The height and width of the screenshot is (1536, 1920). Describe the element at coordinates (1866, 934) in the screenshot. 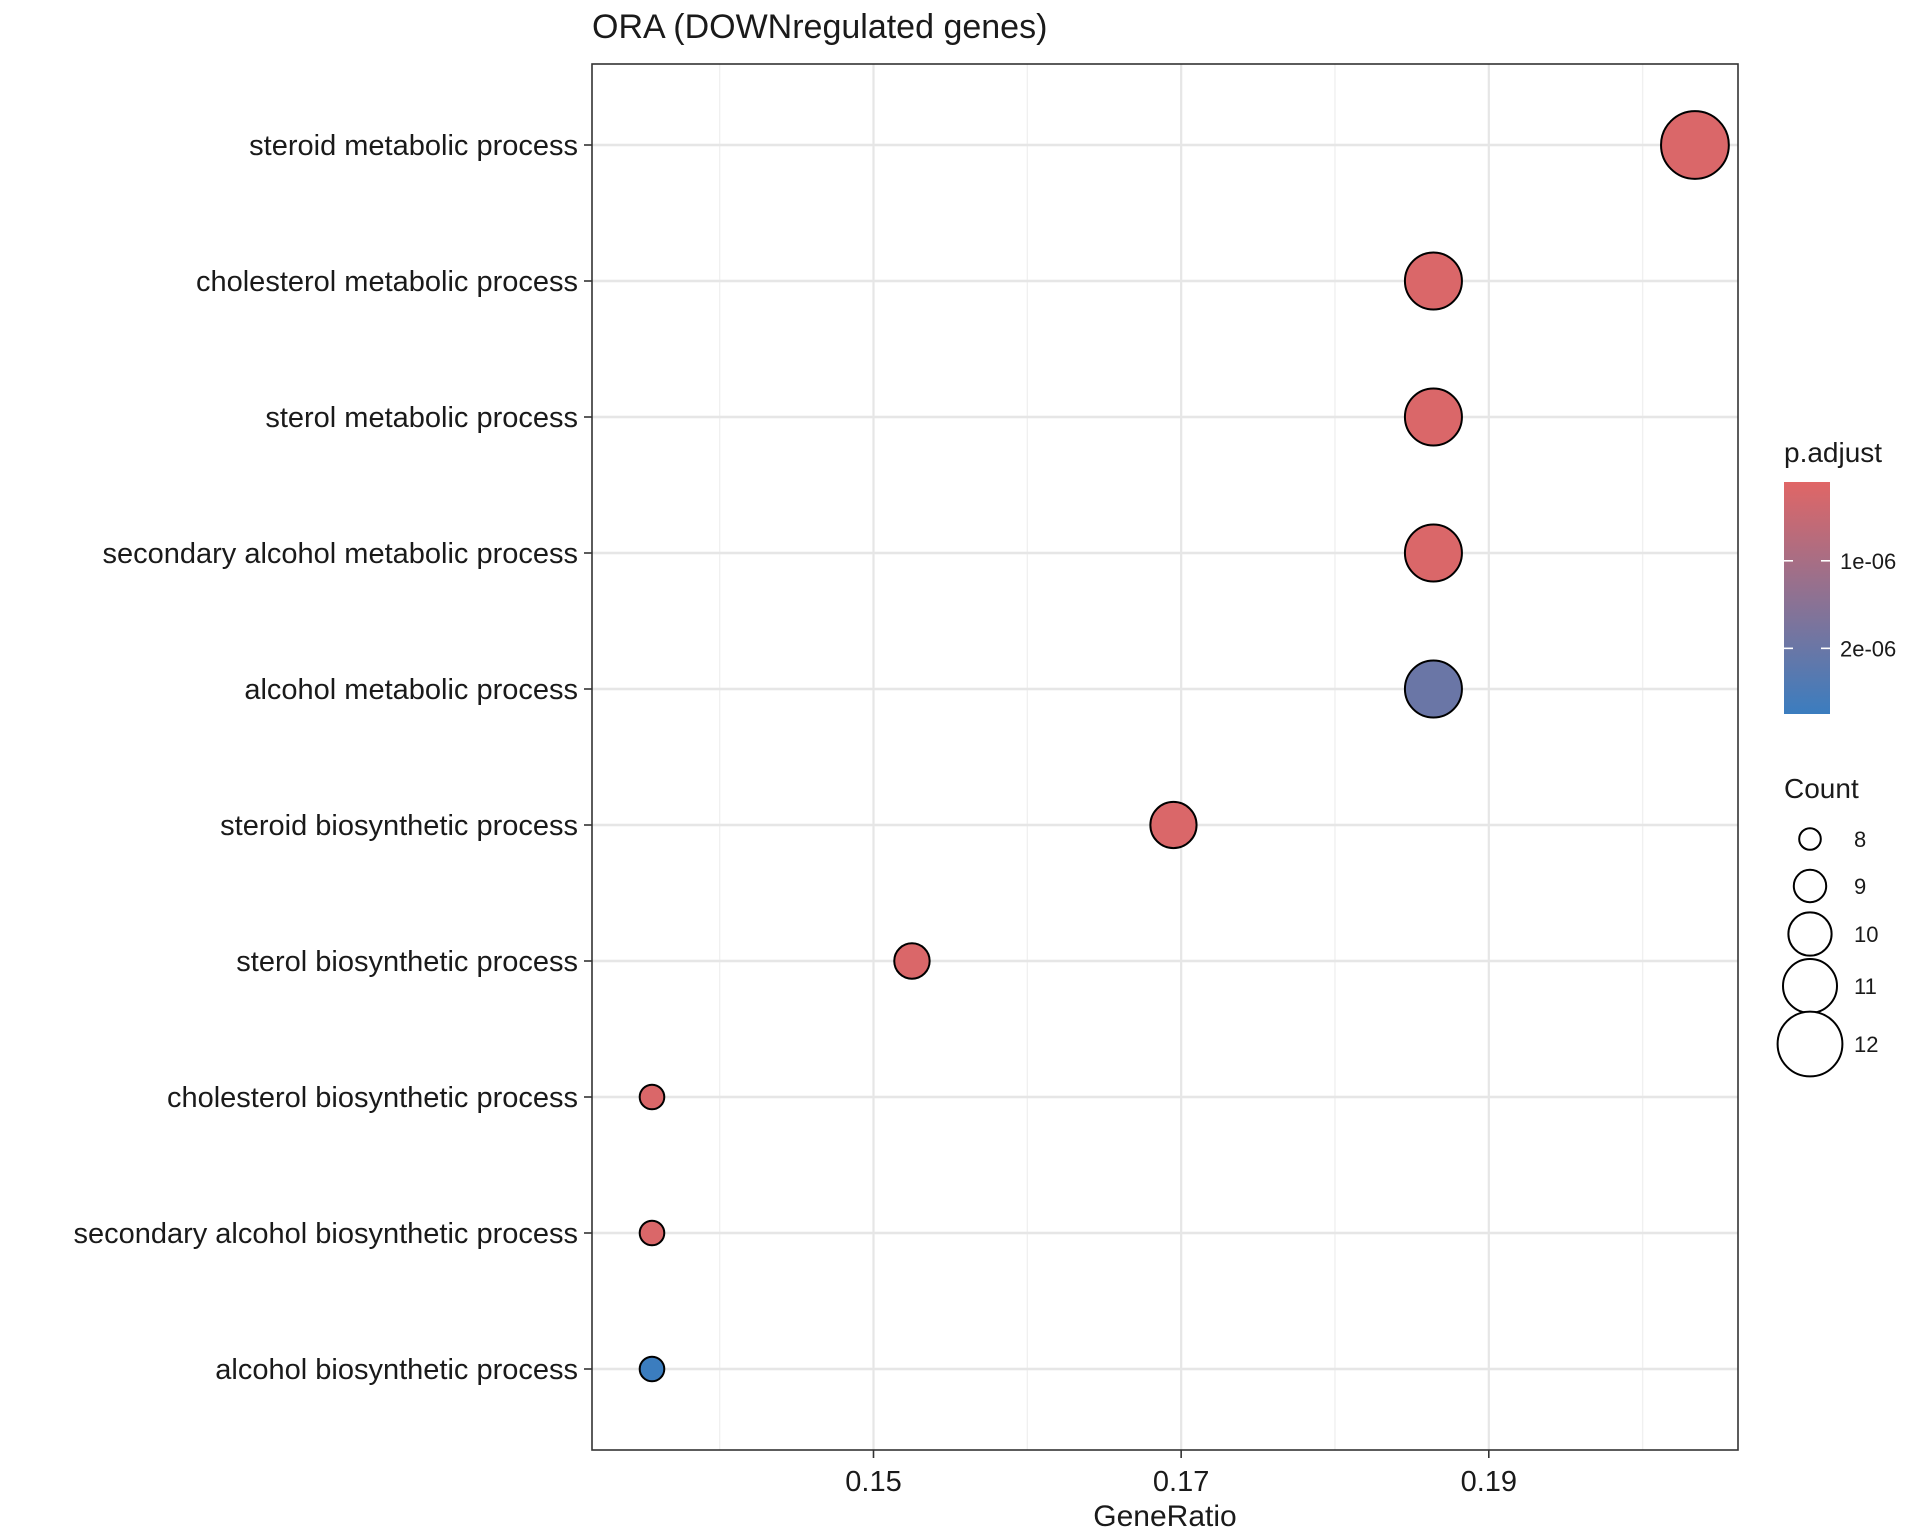

I see `size-legend-label: 10` at that location.